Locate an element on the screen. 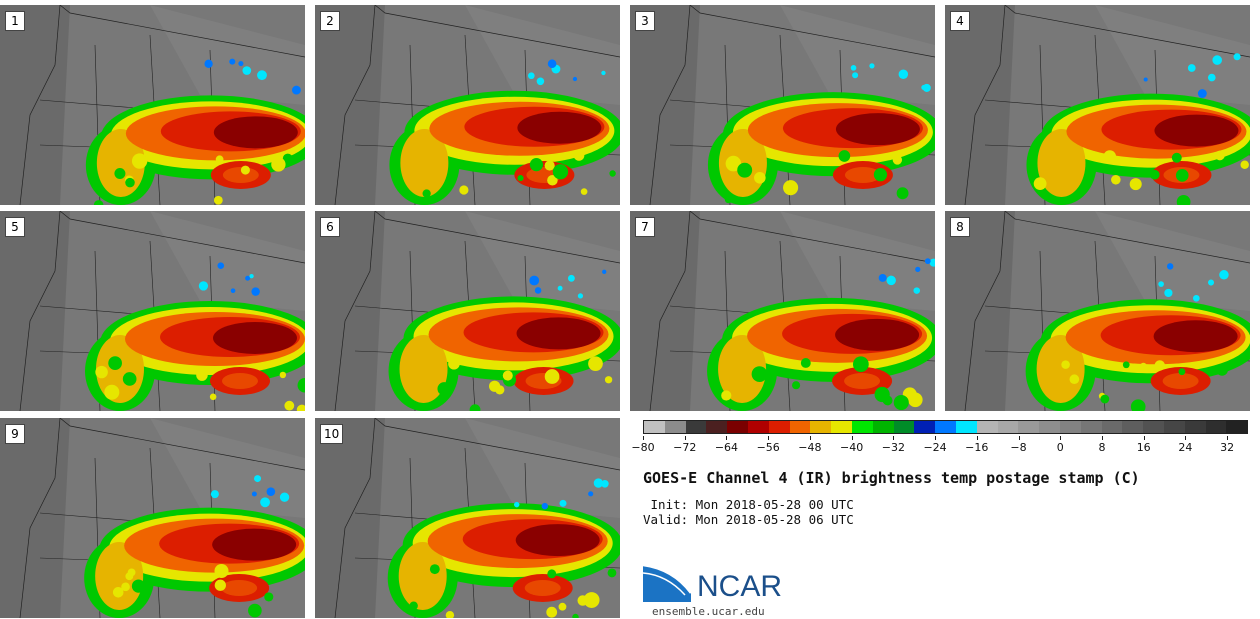 The height and width of the screenshot is (619, 1260). map-panel-10: 10 is located at coordinates (467, 518).